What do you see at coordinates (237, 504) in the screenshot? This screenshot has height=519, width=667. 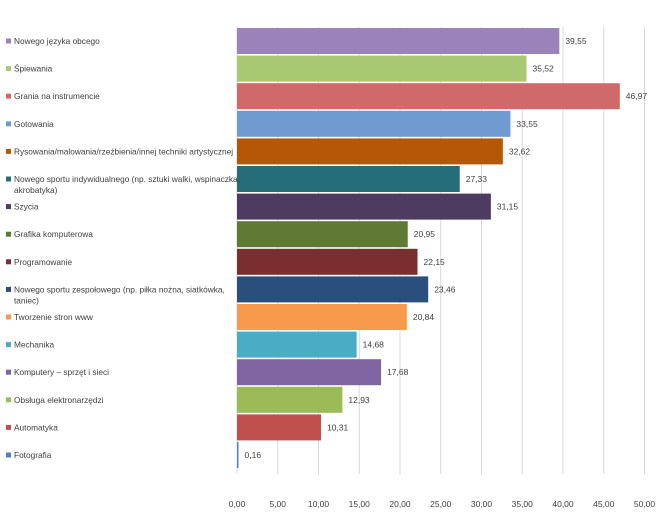 I see `x-tick-label: 0,00` at bounding box center [237, 504].